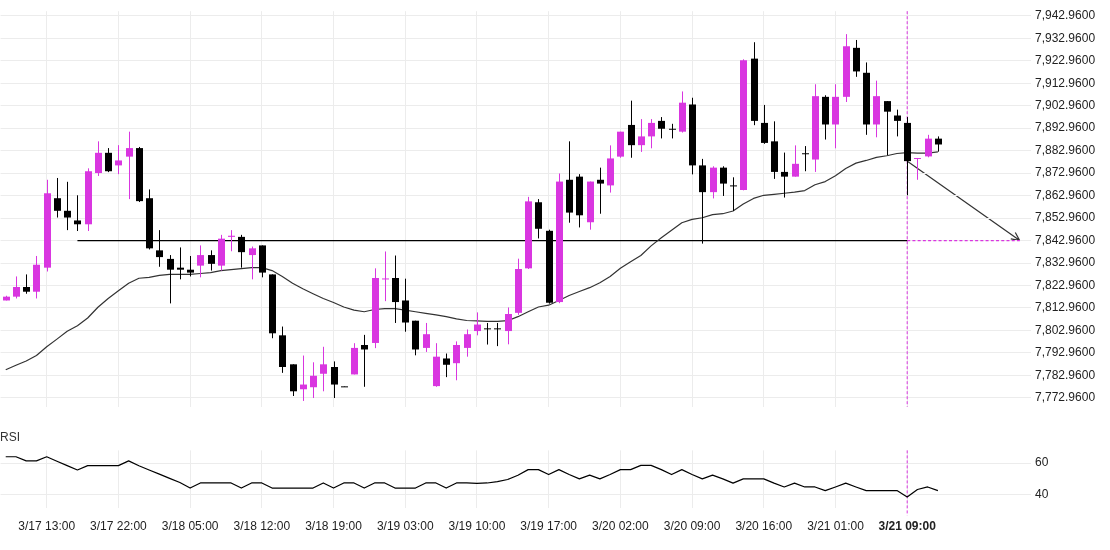 This screenshot has height=550, width=1110. What do you see at coordinates (1065, 105) in the screenshot?
I see `y-tick-label: 7,902.9600` at bounding box center [1065, 105].